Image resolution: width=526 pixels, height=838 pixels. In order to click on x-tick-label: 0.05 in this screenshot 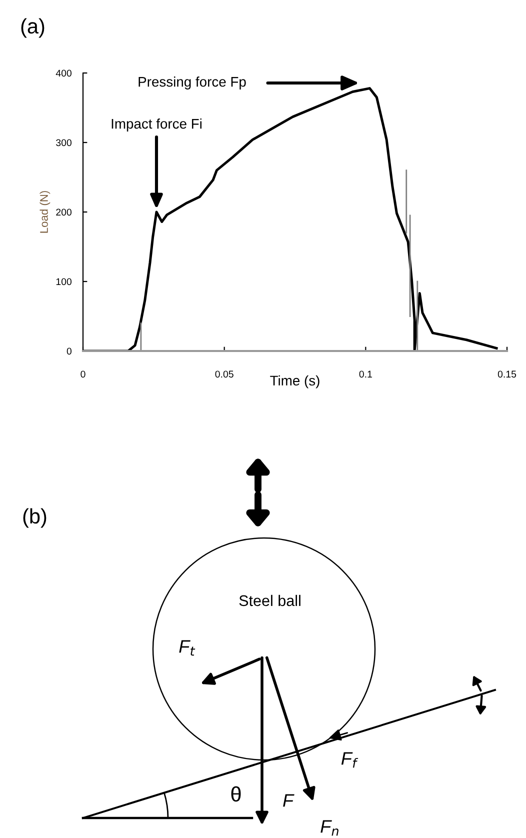, I will do `click(224, 374)`.